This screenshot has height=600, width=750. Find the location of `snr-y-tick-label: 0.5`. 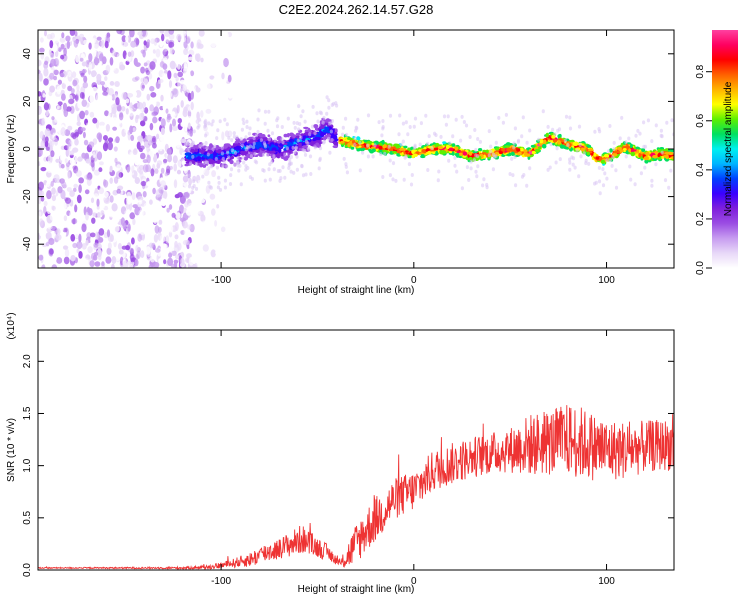

snr-y-tick-label: 0.5 is located at coordinates (27, 517).